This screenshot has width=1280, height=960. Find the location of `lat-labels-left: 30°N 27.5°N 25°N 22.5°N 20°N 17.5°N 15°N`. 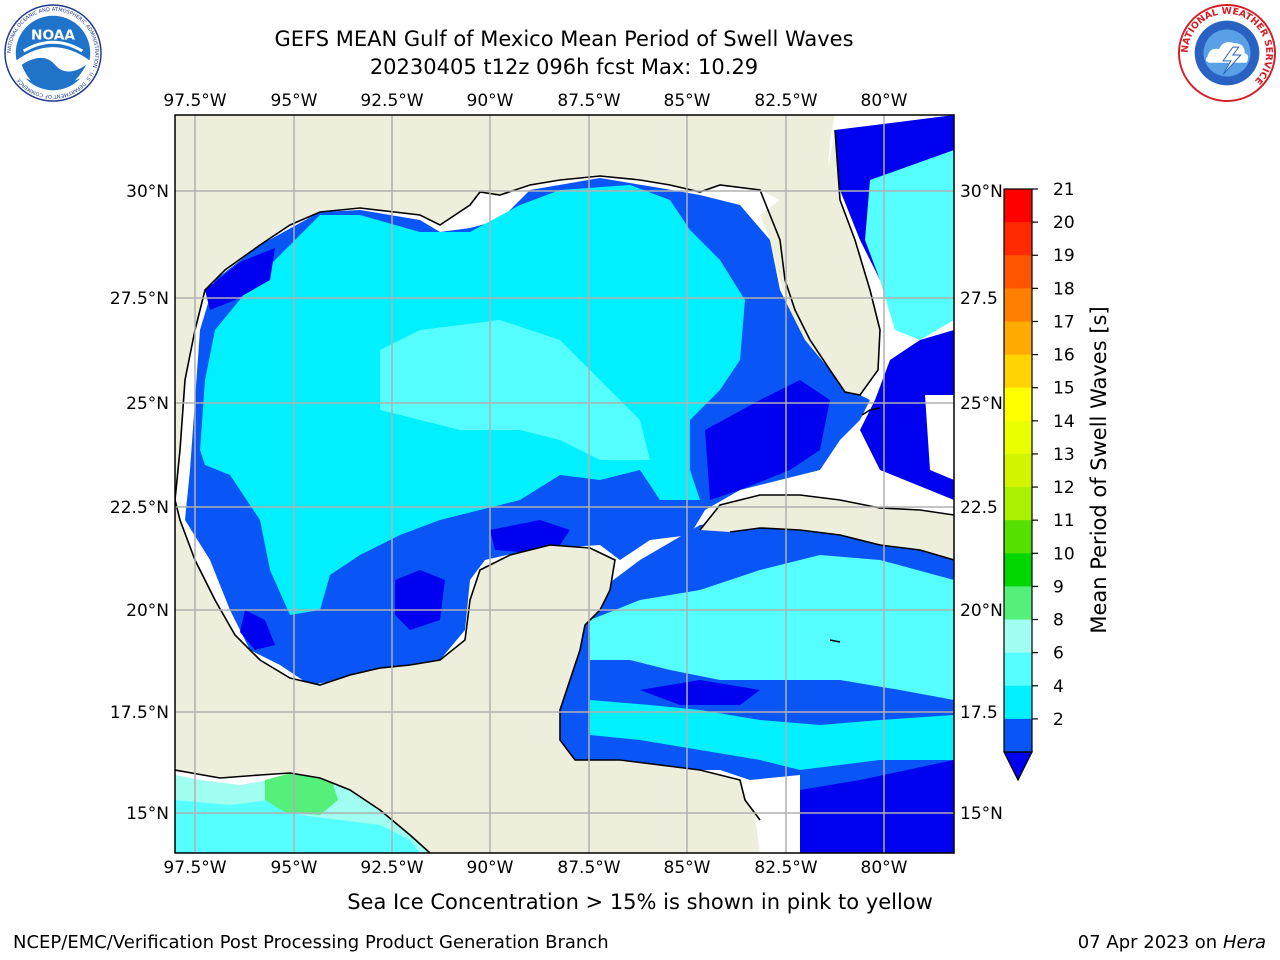

lat-labels-left: 30°N 27.5°N 25°N 22.5°N 20°N 17.5°N 15°N is located at coordinates (139, 503).